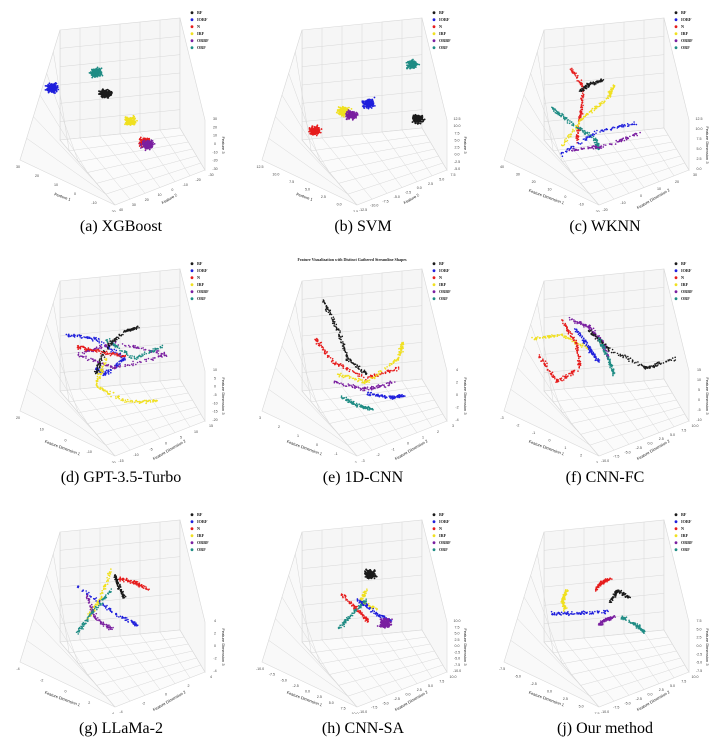  I want to click on z-tick-label: 30, so click(215, 119).